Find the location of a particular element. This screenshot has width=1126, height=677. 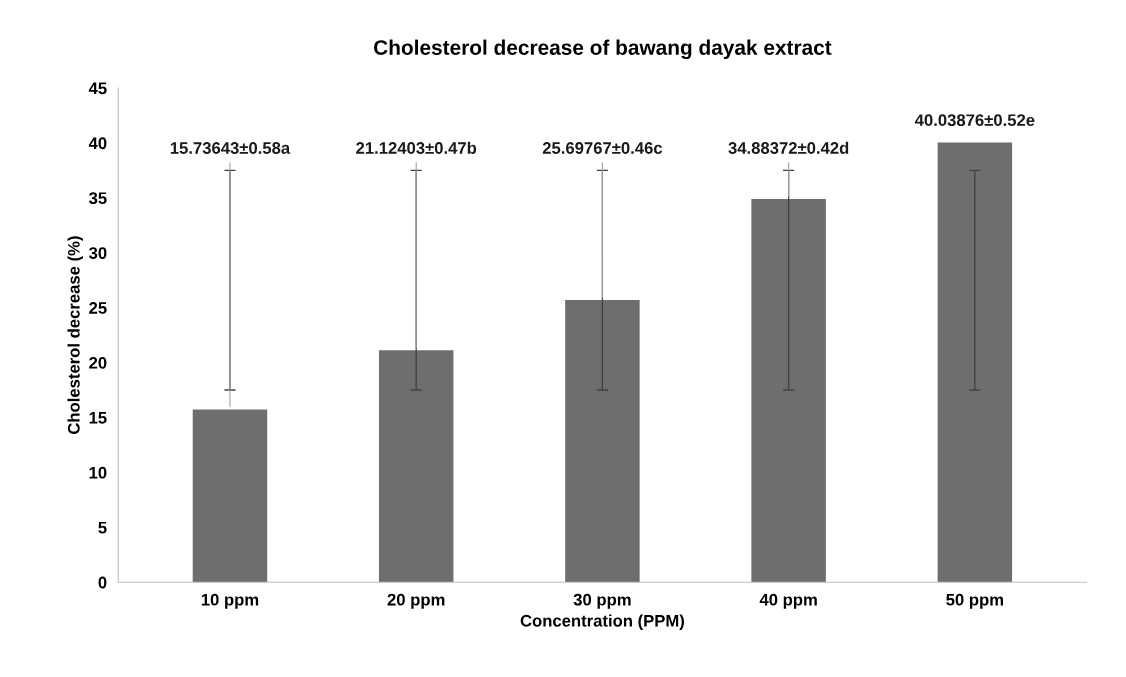

y-tick-label: 45 is located at coordinates (97, 88).